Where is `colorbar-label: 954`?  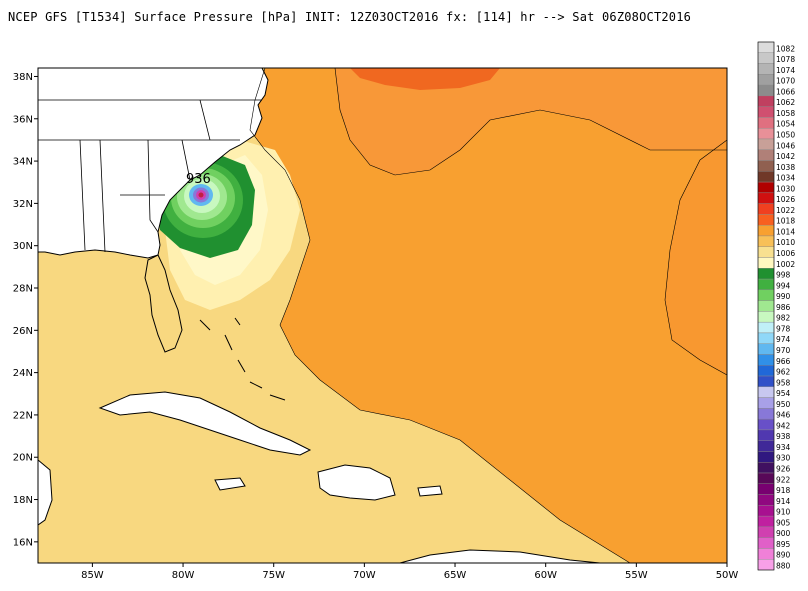
colorbar-label: 954 is located at coordinates (783, 393).